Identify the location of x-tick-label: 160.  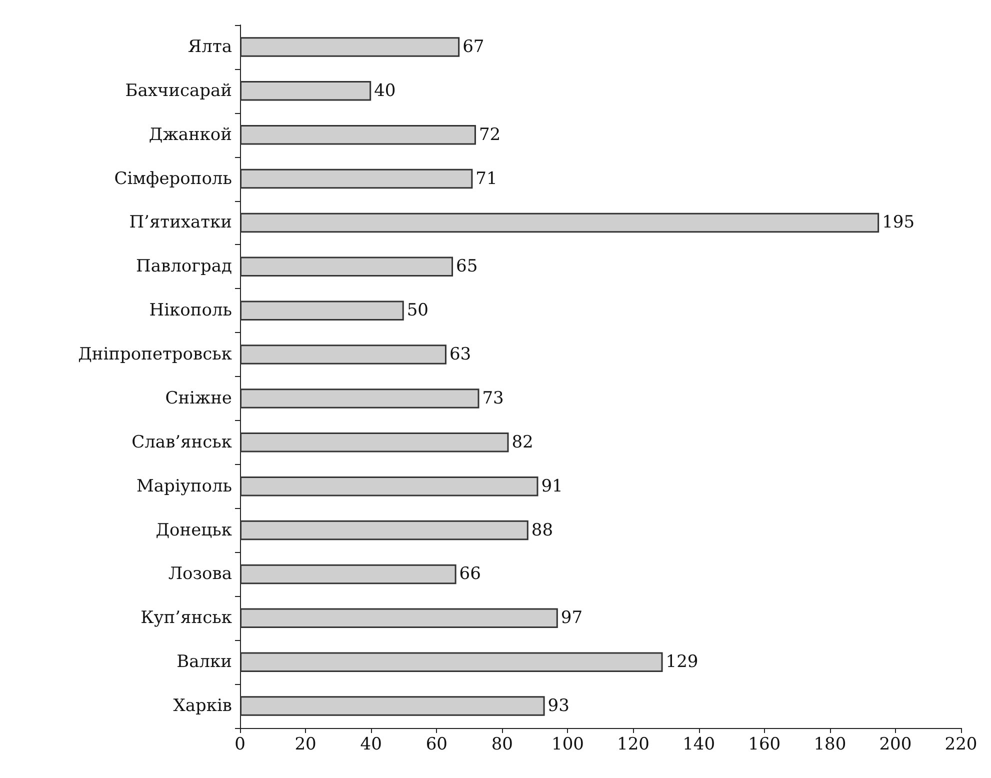
(764, 744).